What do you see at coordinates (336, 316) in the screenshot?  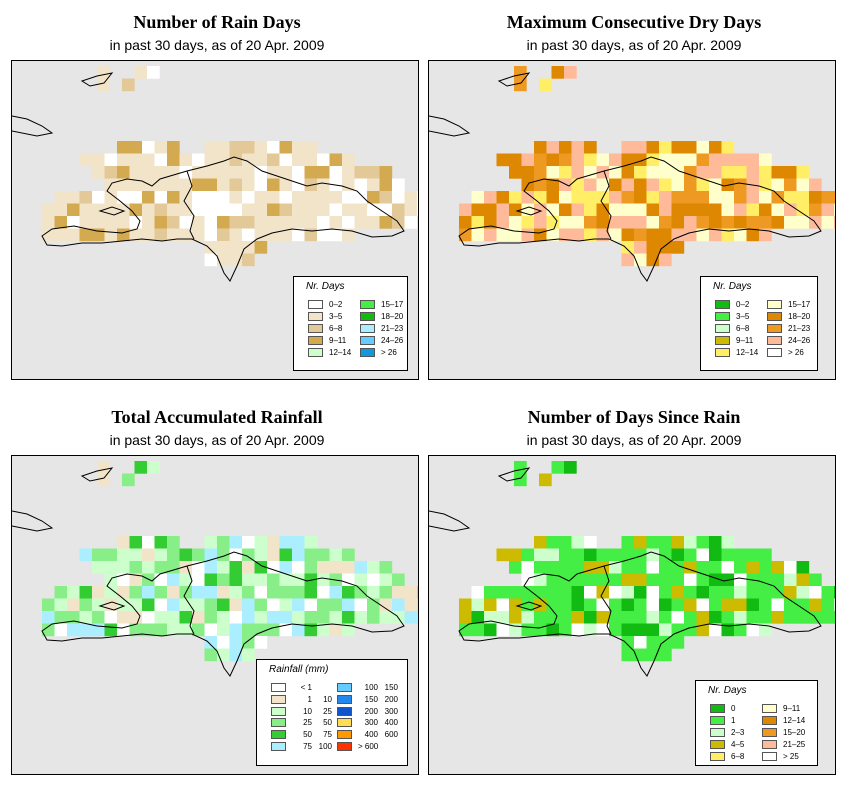 I see `legend-label: 3–5` at bounding box center [336, 316].